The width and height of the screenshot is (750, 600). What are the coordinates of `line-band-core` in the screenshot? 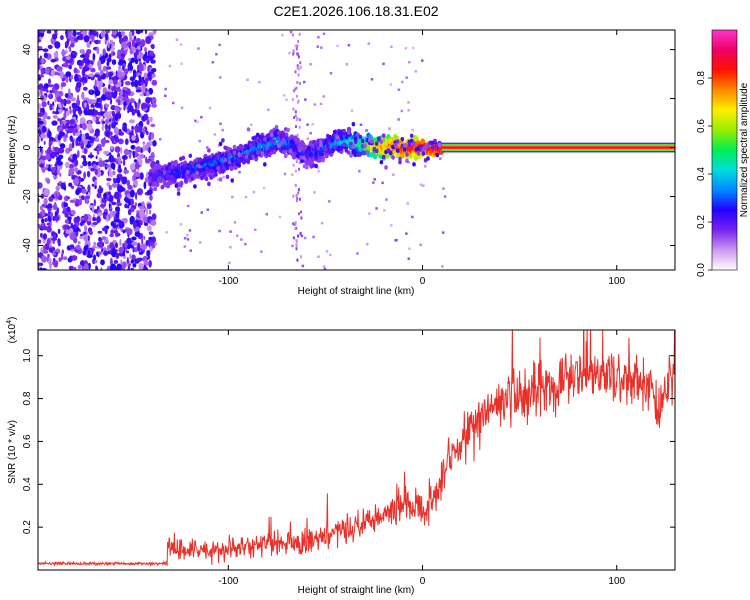 It's located at (558, 147).